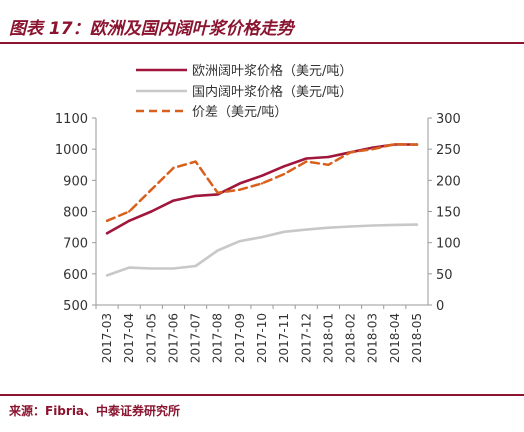 The width and height of the screenshot is (524, 432). I want to click on x-tick-label: 2018-03, so click(373, 338).